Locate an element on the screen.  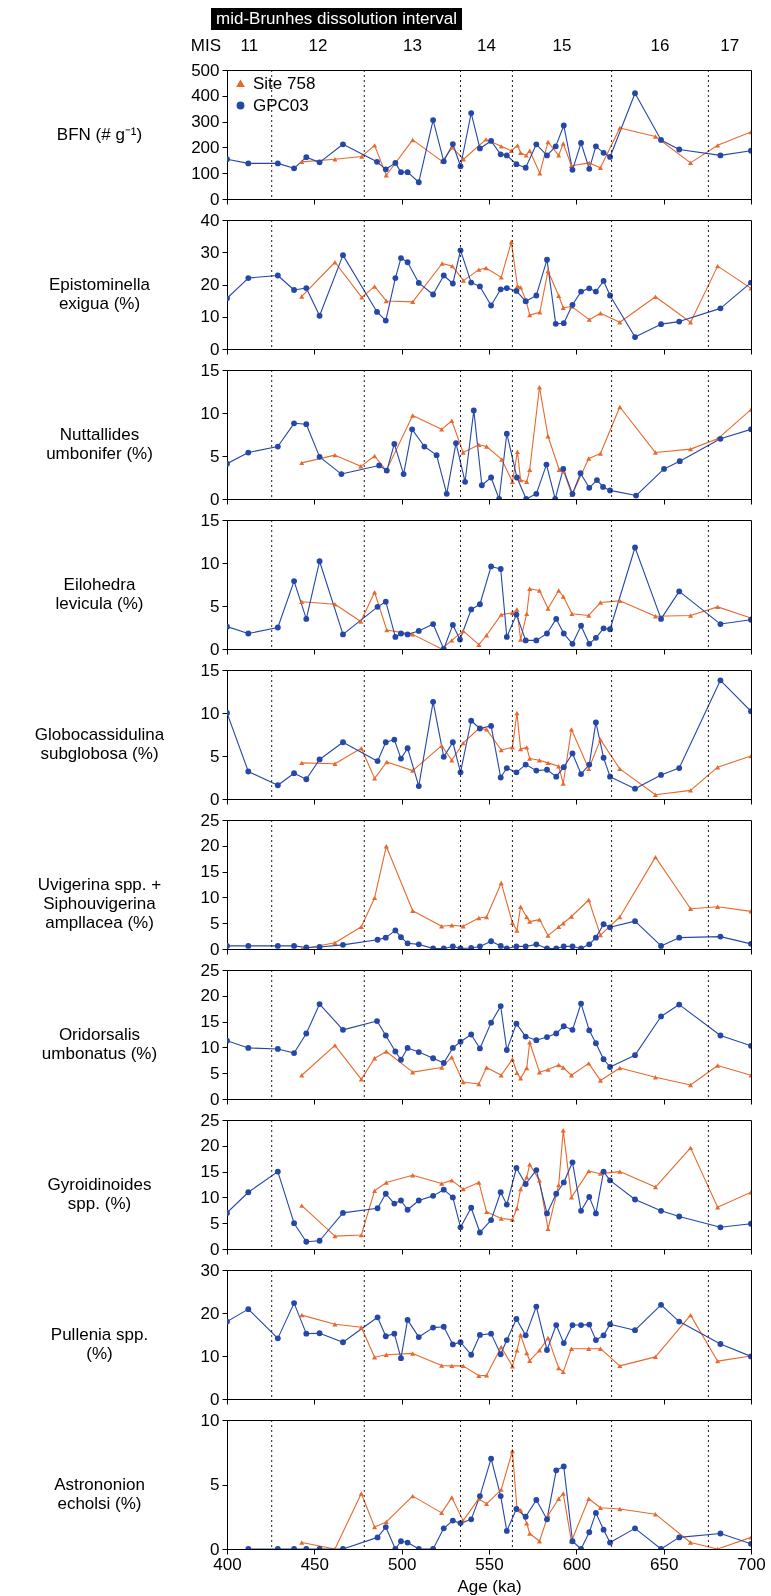
x-tick-label: 500 is located at coordinates (402, 1564).